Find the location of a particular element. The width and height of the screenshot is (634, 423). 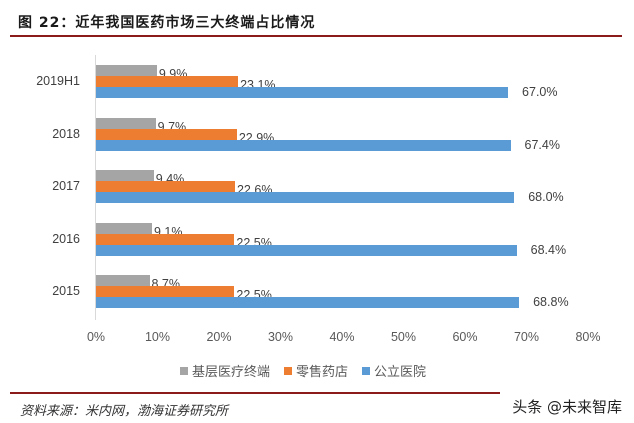

data-label: 67.0% is located at coordinates (540, 92).